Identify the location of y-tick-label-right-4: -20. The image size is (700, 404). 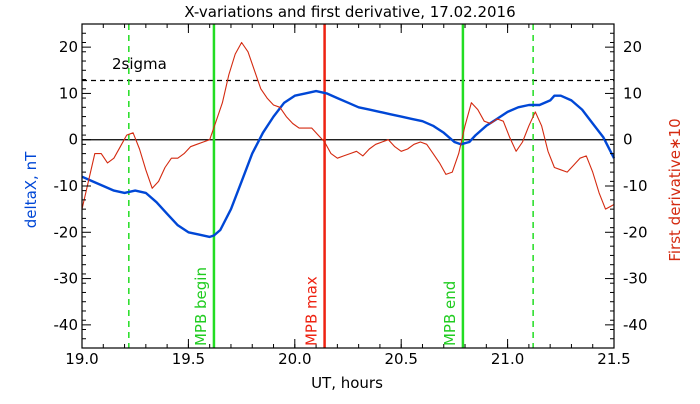
(635, 232).